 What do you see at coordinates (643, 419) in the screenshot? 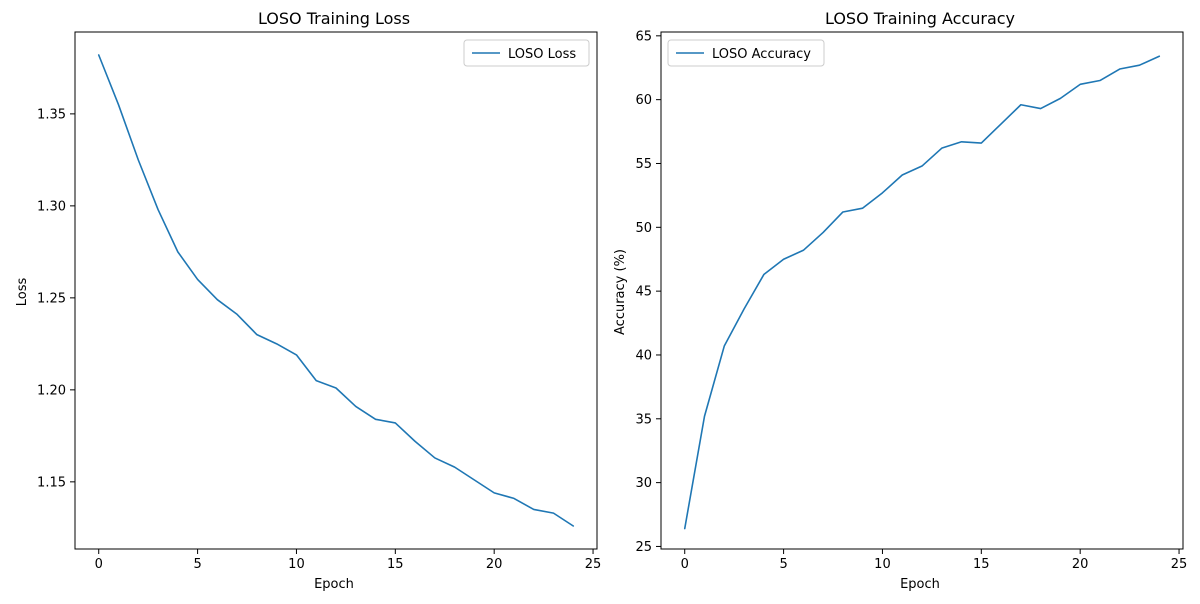
I see `accuracy-y-tick-label: 35` at bounding box center [643, 419].